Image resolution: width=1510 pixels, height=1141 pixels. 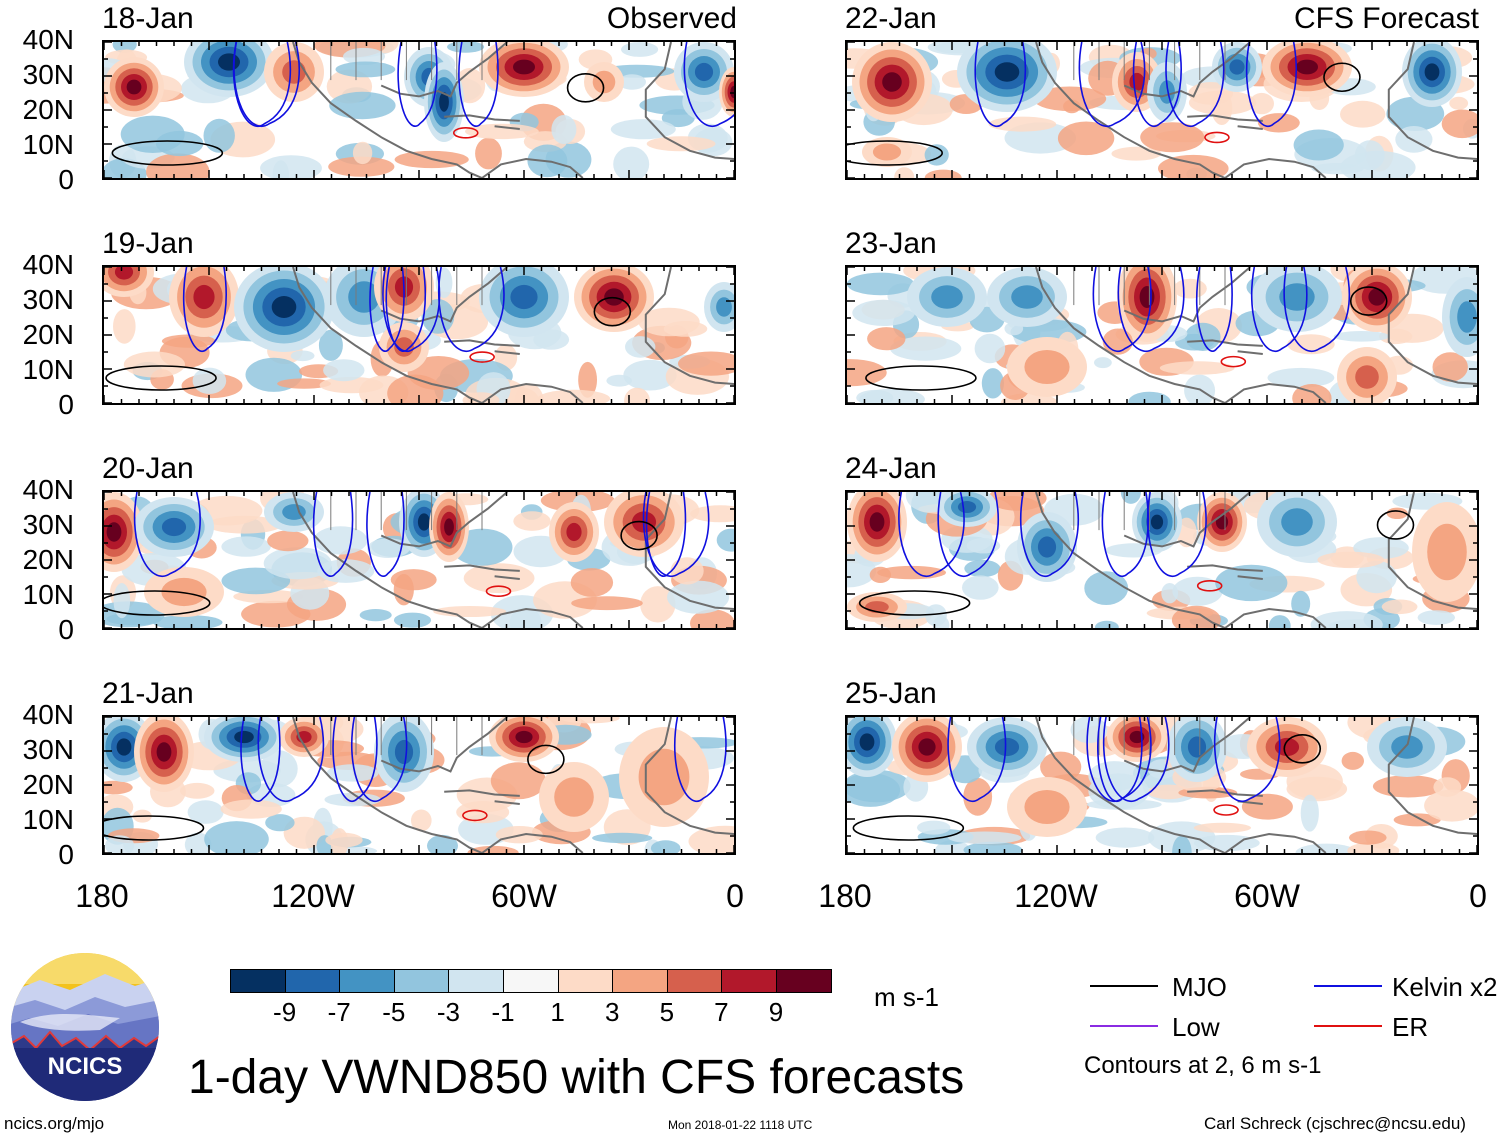 What do you see at coordinates (48, 559) in the screenshot?
I see `y-label-20n-row3: 20N` at bounding box center [48, 559].